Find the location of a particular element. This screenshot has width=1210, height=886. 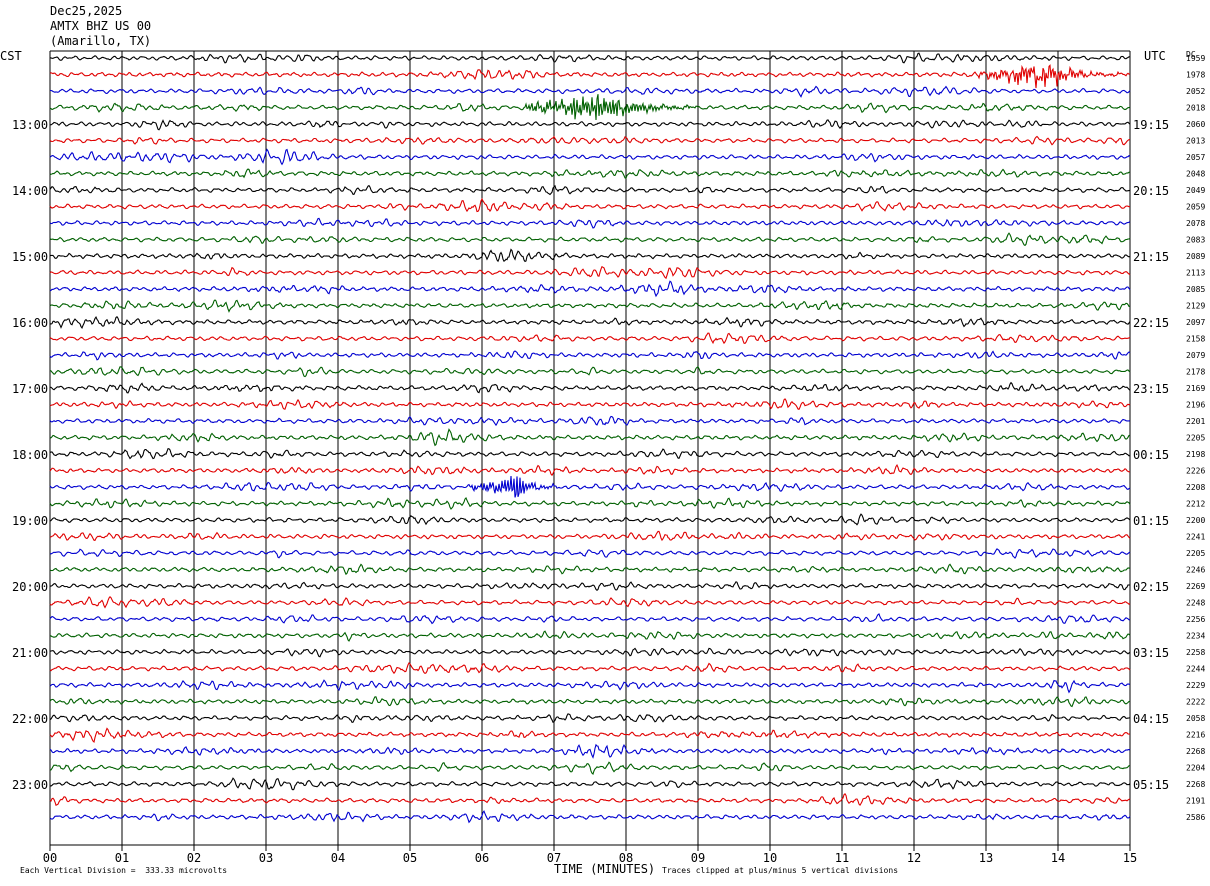

dc-offset-label: 2226 is located at coordinates (1195, 471).